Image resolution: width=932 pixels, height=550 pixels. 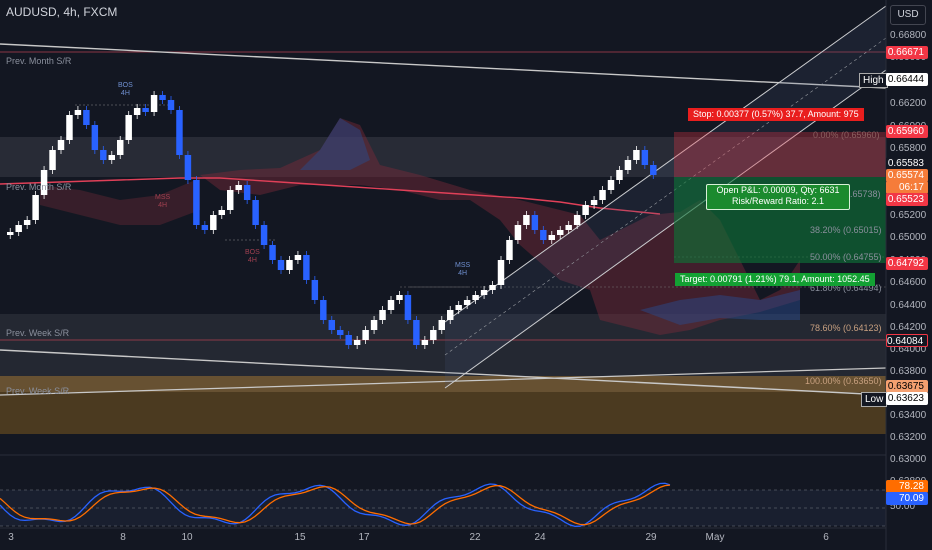 I want to click on fib-label-38: 38.20% (0.65015), so click(x=846, y=230).